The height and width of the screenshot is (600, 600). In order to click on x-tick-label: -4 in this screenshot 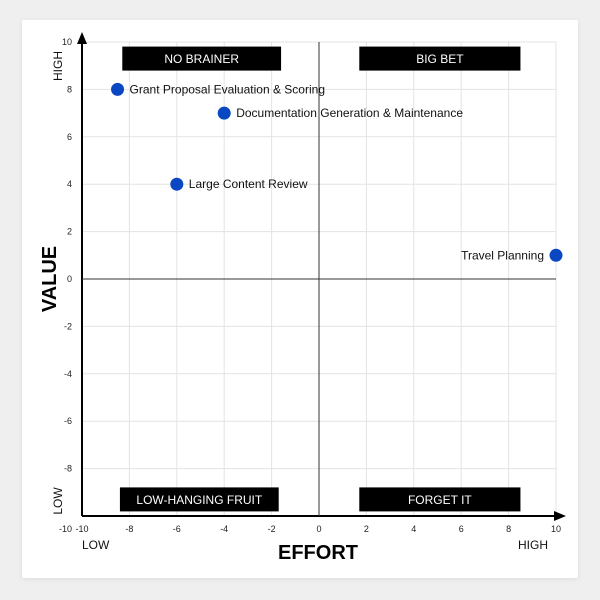, I will do `click(224, 529)`.